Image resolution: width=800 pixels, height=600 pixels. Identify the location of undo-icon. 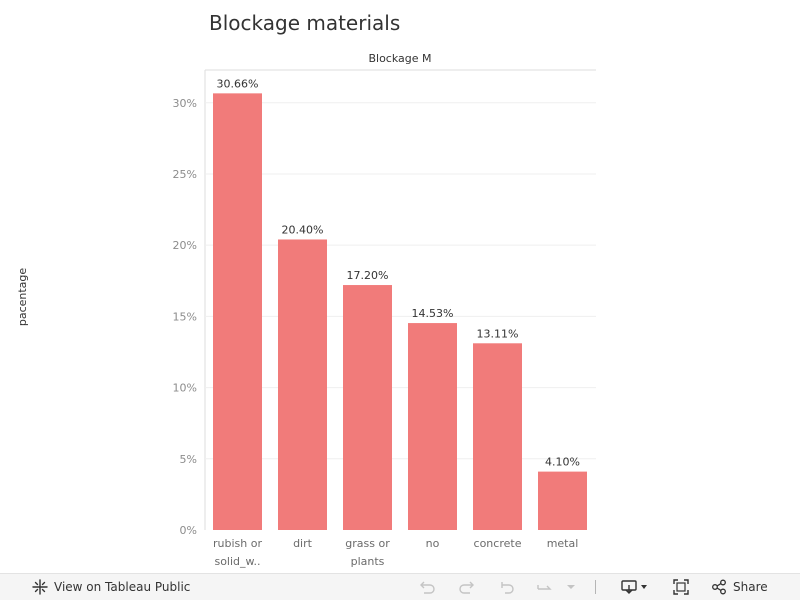
(427, 587).